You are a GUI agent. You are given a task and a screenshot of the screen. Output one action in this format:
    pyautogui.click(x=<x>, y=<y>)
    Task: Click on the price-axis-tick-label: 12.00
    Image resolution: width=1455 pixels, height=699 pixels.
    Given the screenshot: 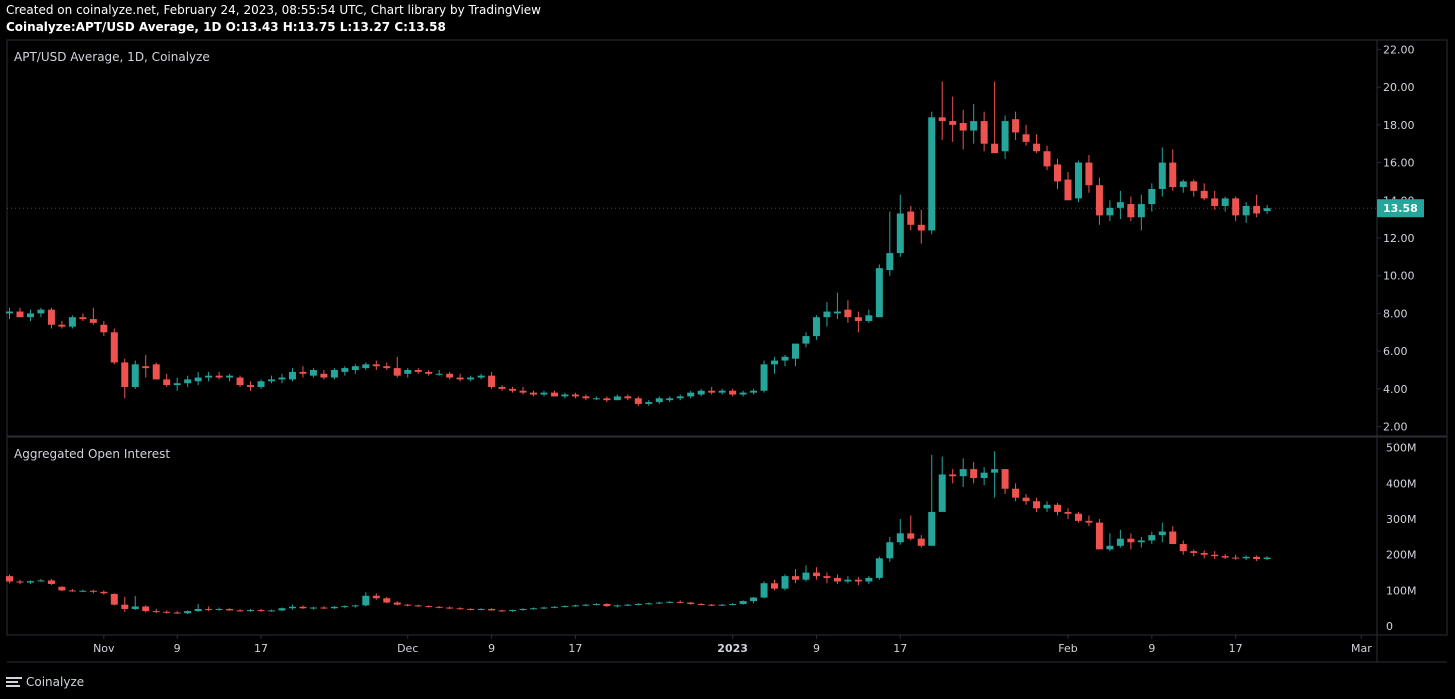 What is the action you would take?
    pyautogui.click(x=1399, y=238)
    